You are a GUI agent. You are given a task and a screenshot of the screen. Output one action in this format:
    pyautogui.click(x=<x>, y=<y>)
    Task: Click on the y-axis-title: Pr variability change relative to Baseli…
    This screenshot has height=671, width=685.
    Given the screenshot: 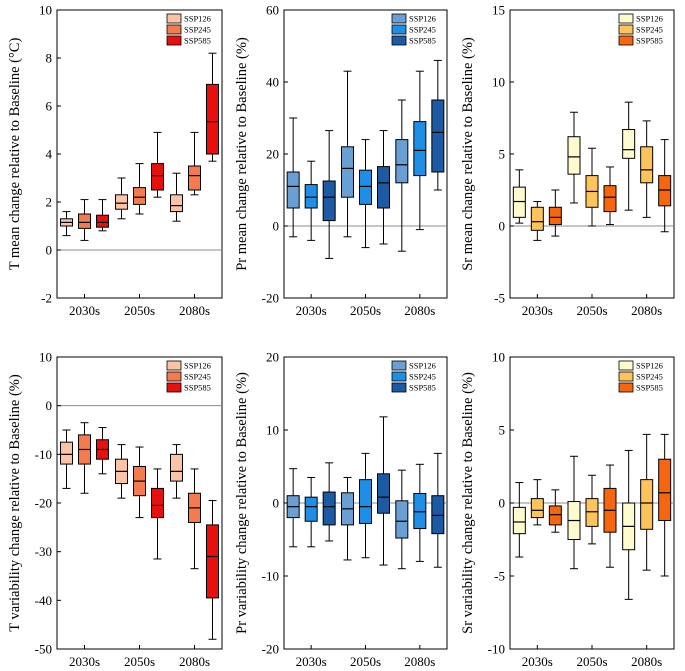 What is the action you would take?
    pyautogui.click(x=242, y=503)
    